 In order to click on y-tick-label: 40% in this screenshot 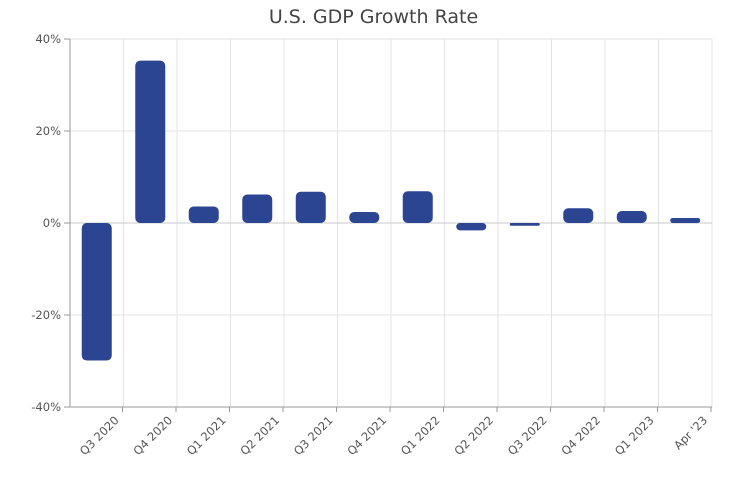, I will do `click(48, 39)`.